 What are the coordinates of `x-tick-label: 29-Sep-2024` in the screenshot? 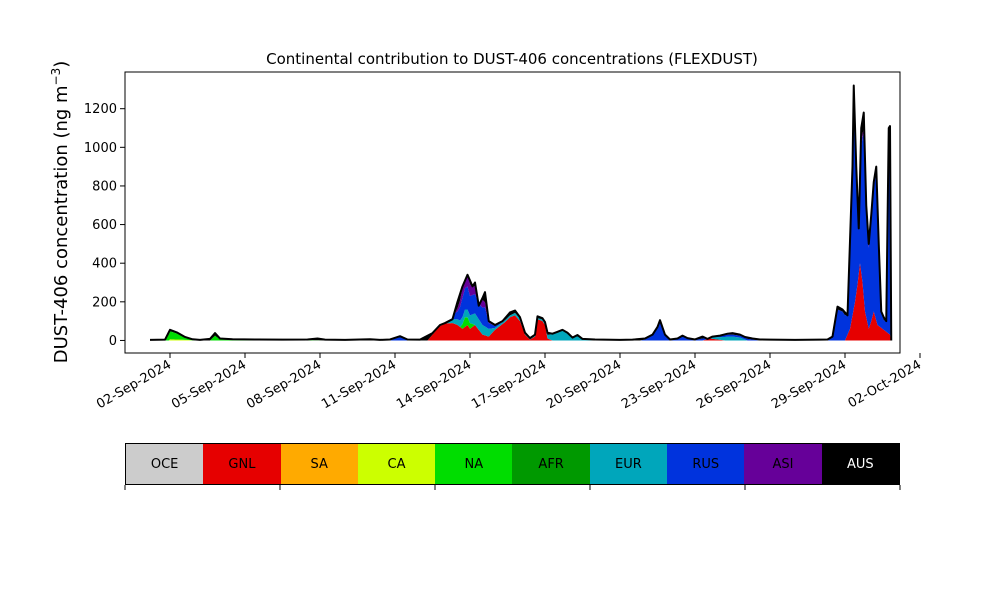 It's located at (809, 384).